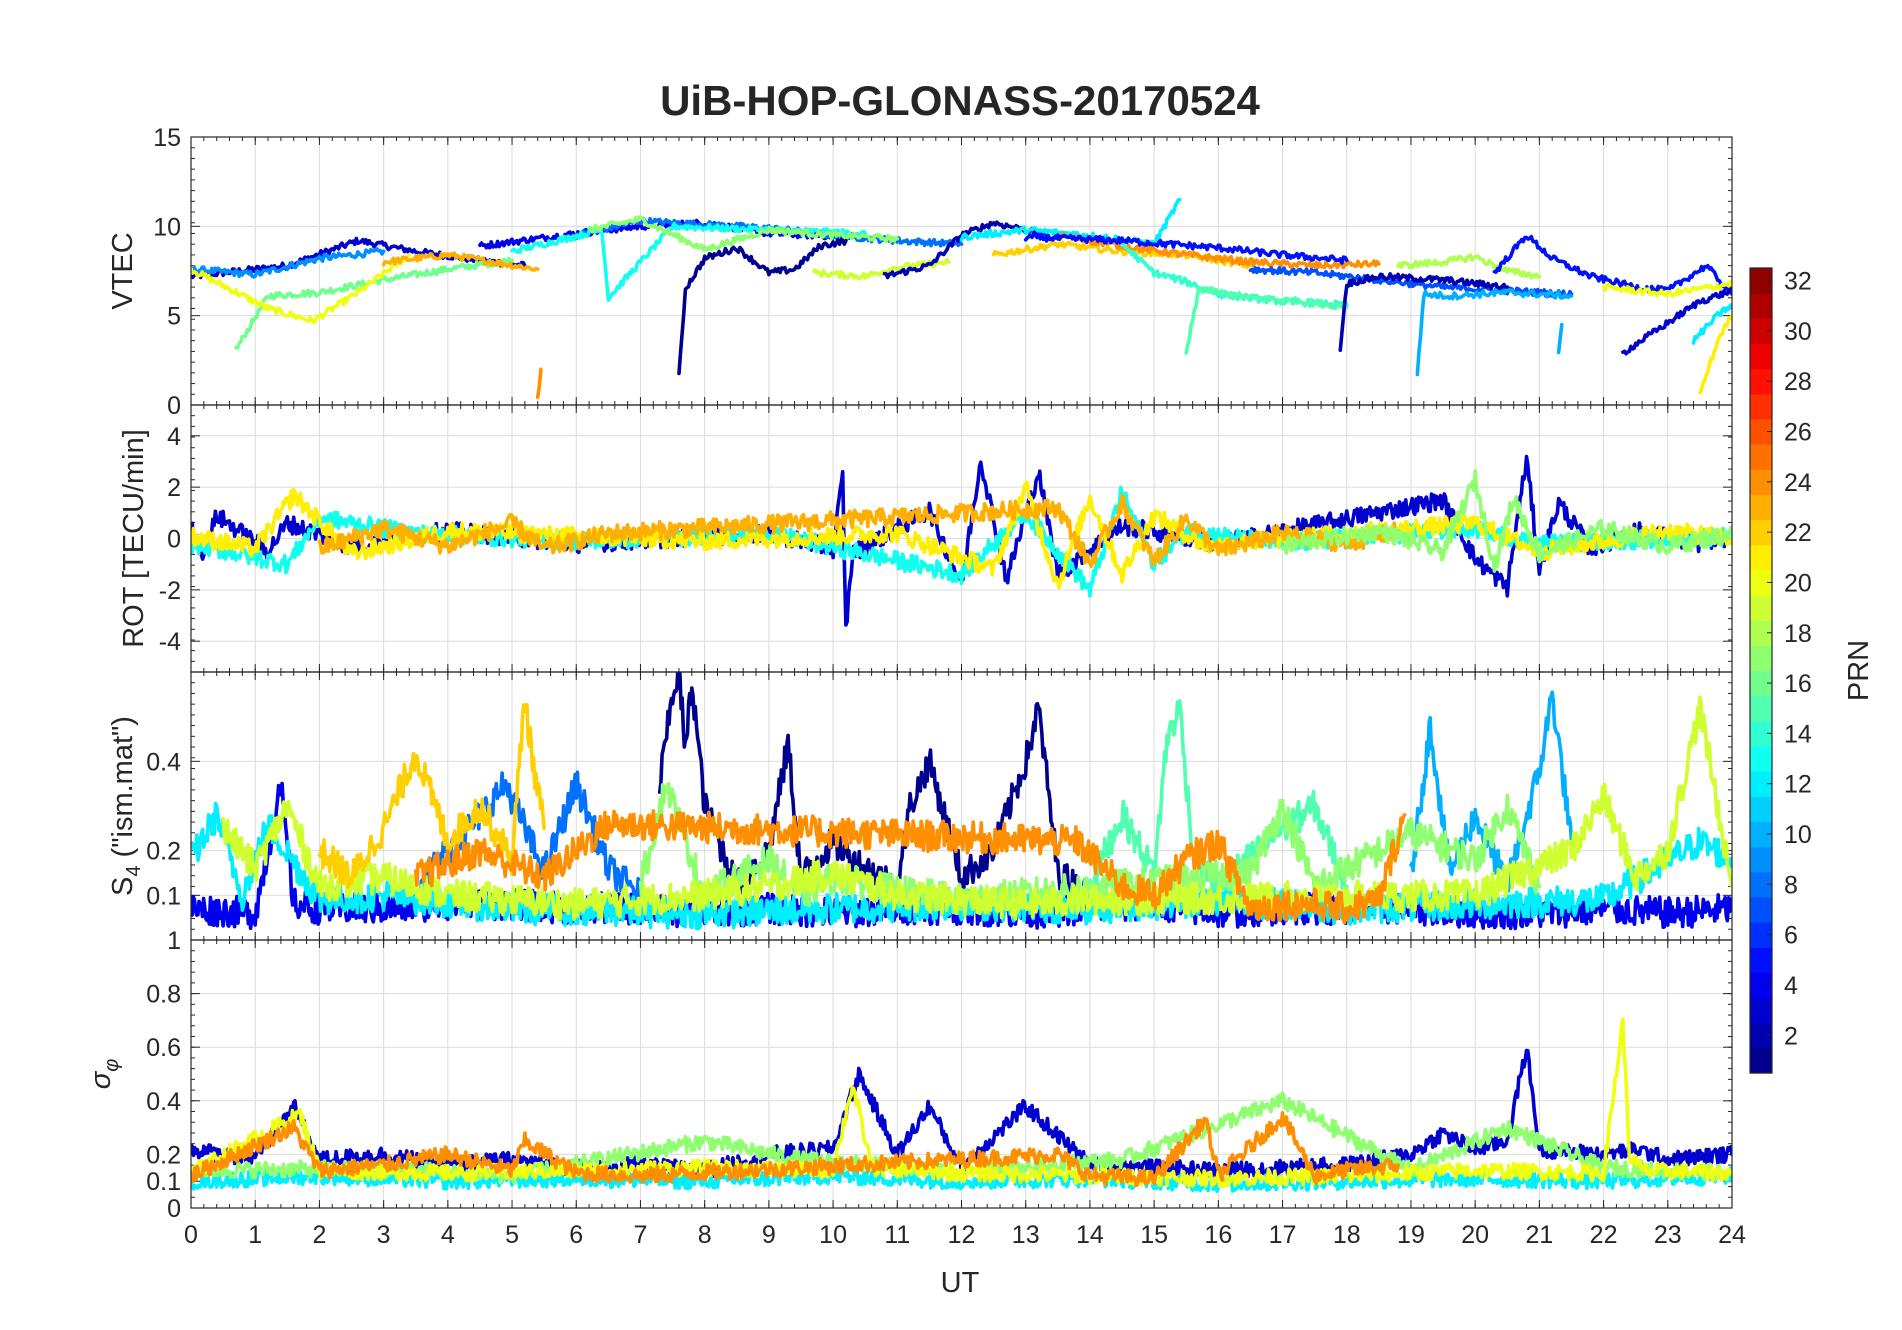 The height and width of the screenshot is (1330, 1902). What do you see at coordinates (1154, 1235) in the screenshot?
I see `x-tick-label: 15` at bounding box center [1154, 1235].